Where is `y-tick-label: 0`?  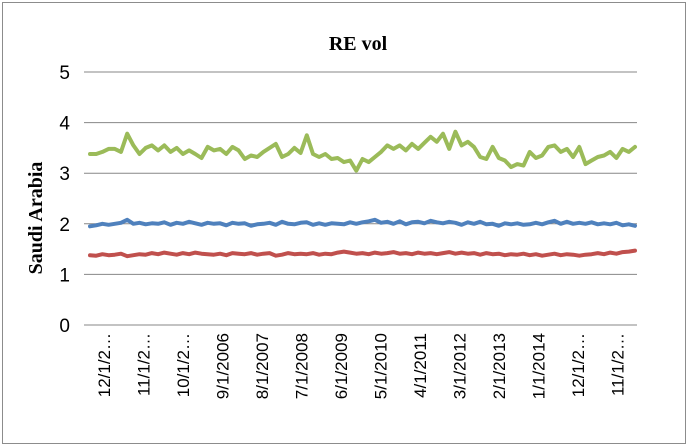 y-tick-label: 0 is located at coordinates (64, 326).